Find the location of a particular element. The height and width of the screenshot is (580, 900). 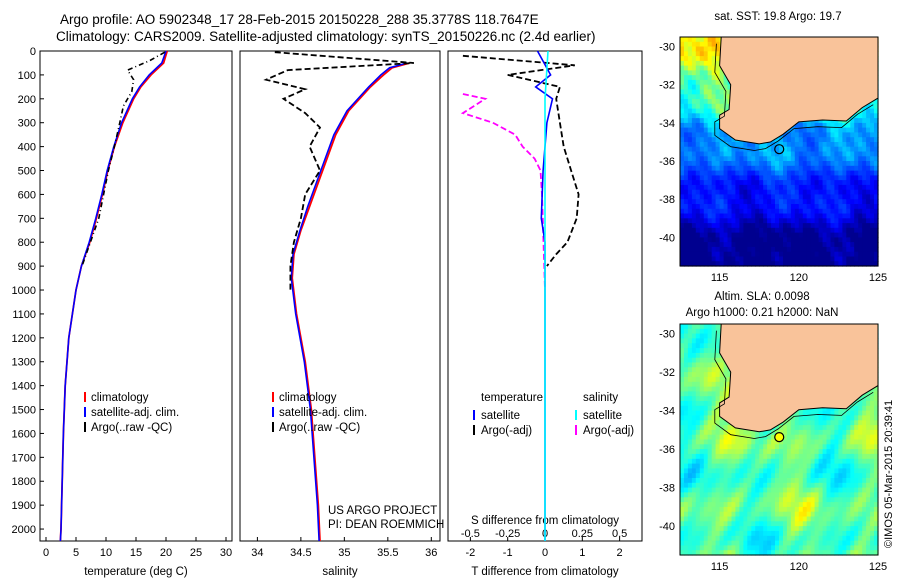

sal-legend-entry: Argo(..raw -QC) is located at coordinates (319, 428).